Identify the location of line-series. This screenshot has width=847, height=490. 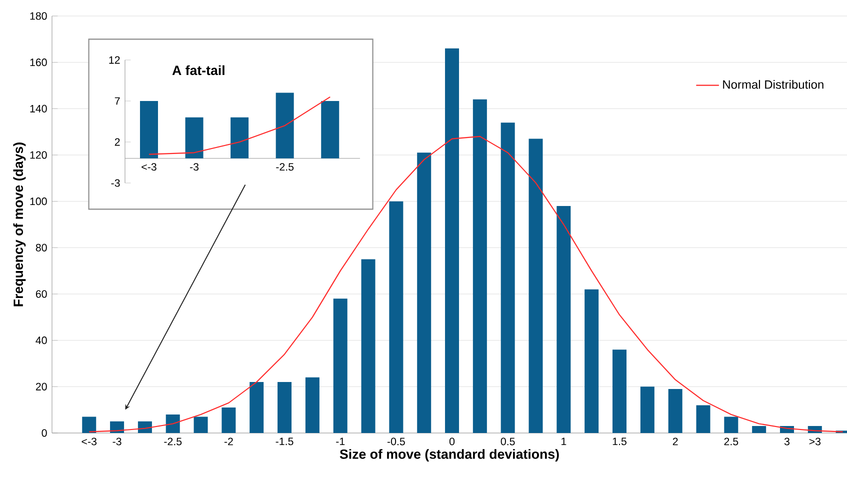
(239, 125).